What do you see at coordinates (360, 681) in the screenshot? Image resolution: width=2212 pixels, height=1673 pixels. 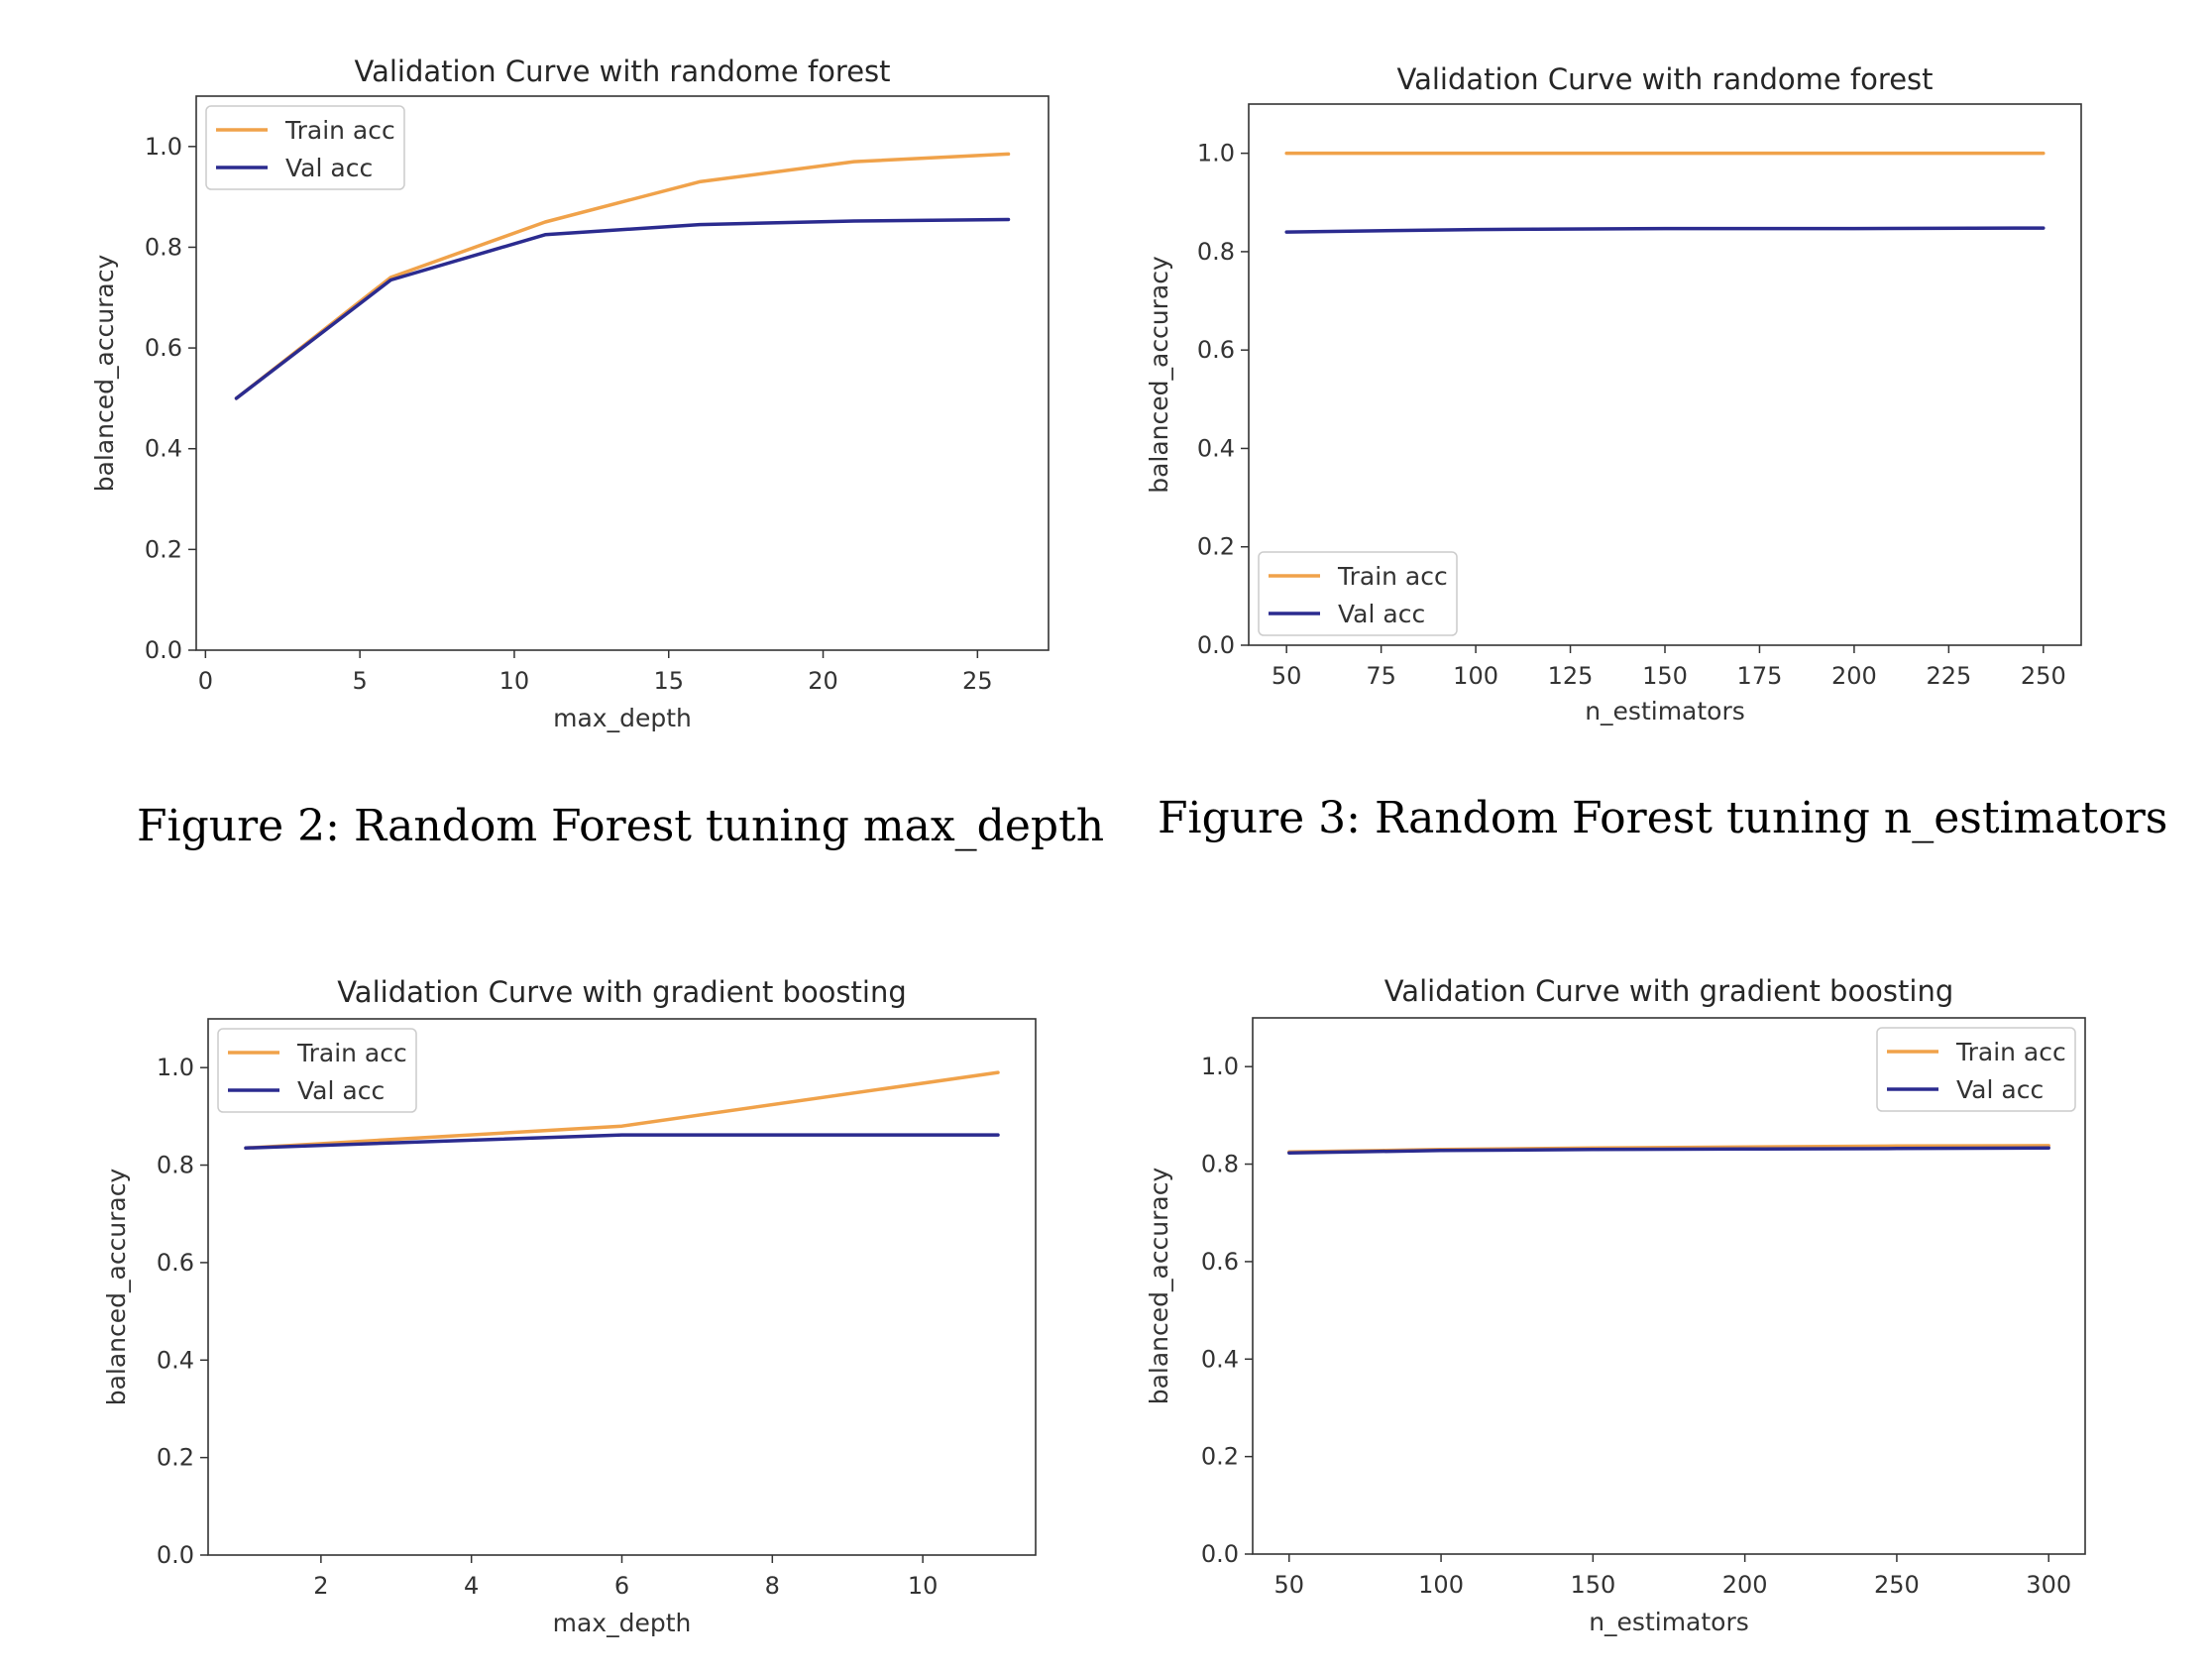 I see `x-tick-label: 5` at bounding box center [360, 681].